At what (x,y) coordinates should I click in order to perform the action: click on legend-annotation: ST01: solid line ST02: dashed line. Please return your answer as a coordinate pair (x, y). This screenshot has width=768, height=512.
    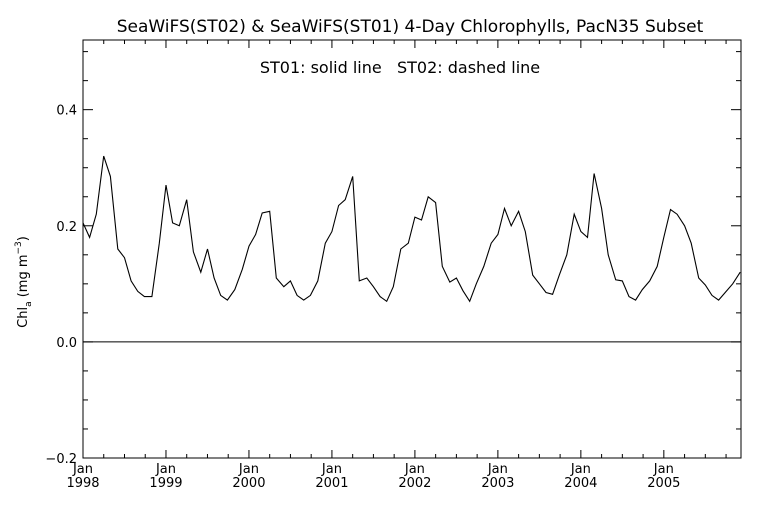
    Looking at the image, I should click on (400, 67).